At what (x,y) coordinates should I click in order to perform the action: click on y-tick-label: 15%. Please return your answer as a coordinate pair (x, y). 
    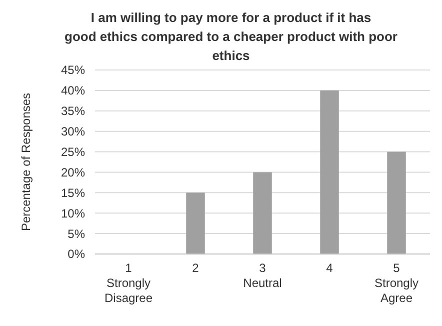
    Looking at the image, I should click on (73, 193).